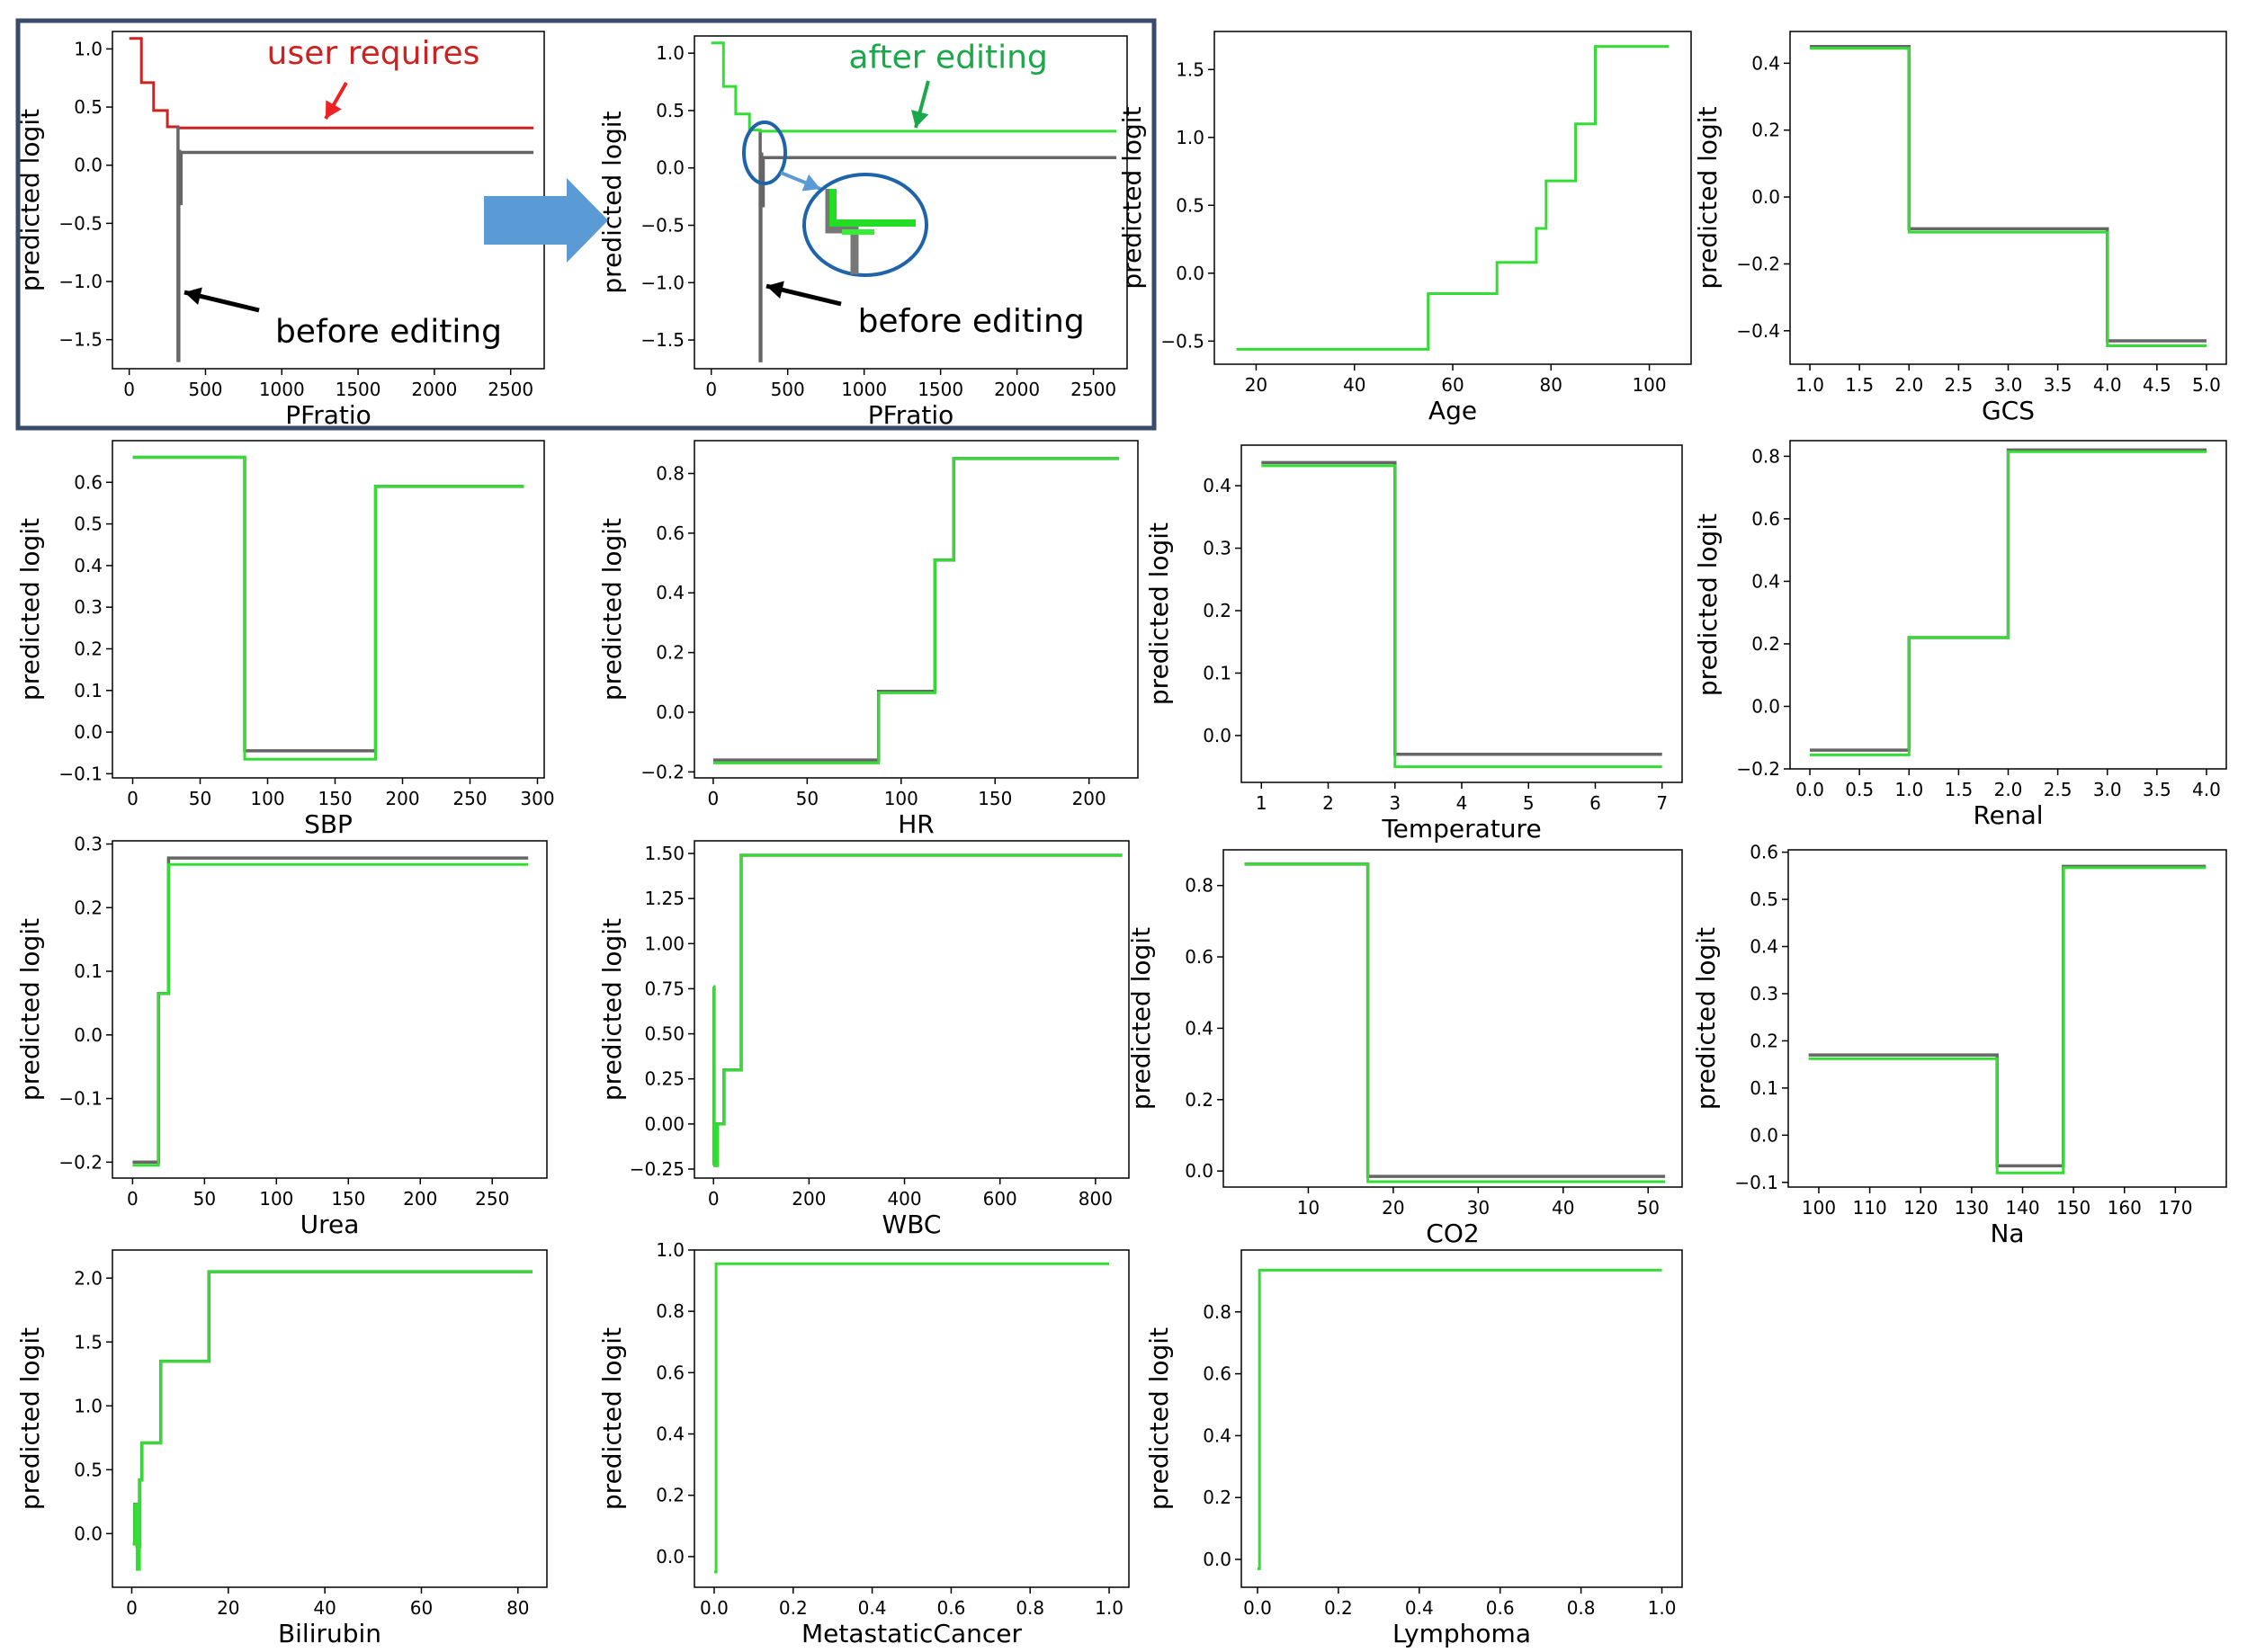  What do you see at coordinates (664, 1034) in the screenshot?
I see `y-tick-label: 0.50` at bounding box center [664, 1034].